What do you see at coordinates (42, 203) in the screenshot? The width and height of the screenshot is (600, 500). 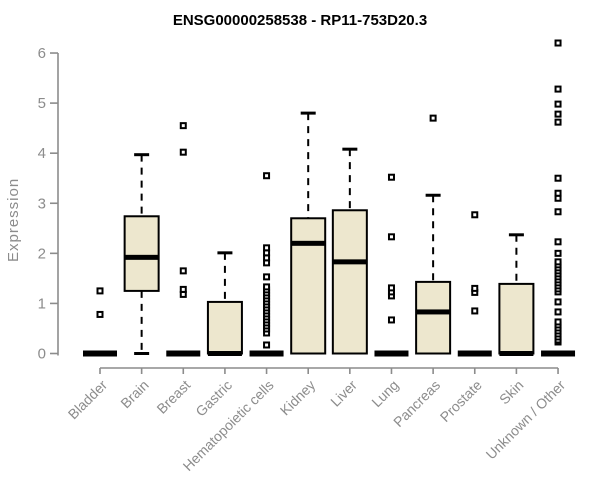 I see `y-tick-label: 3` at bounding box center [42, 203].